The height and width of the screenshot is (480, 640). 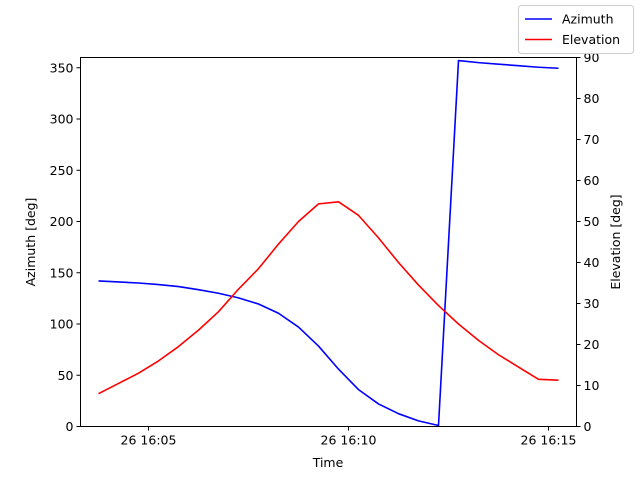 I want to click on left-tick-label: 300, so click(x=62, y=119).